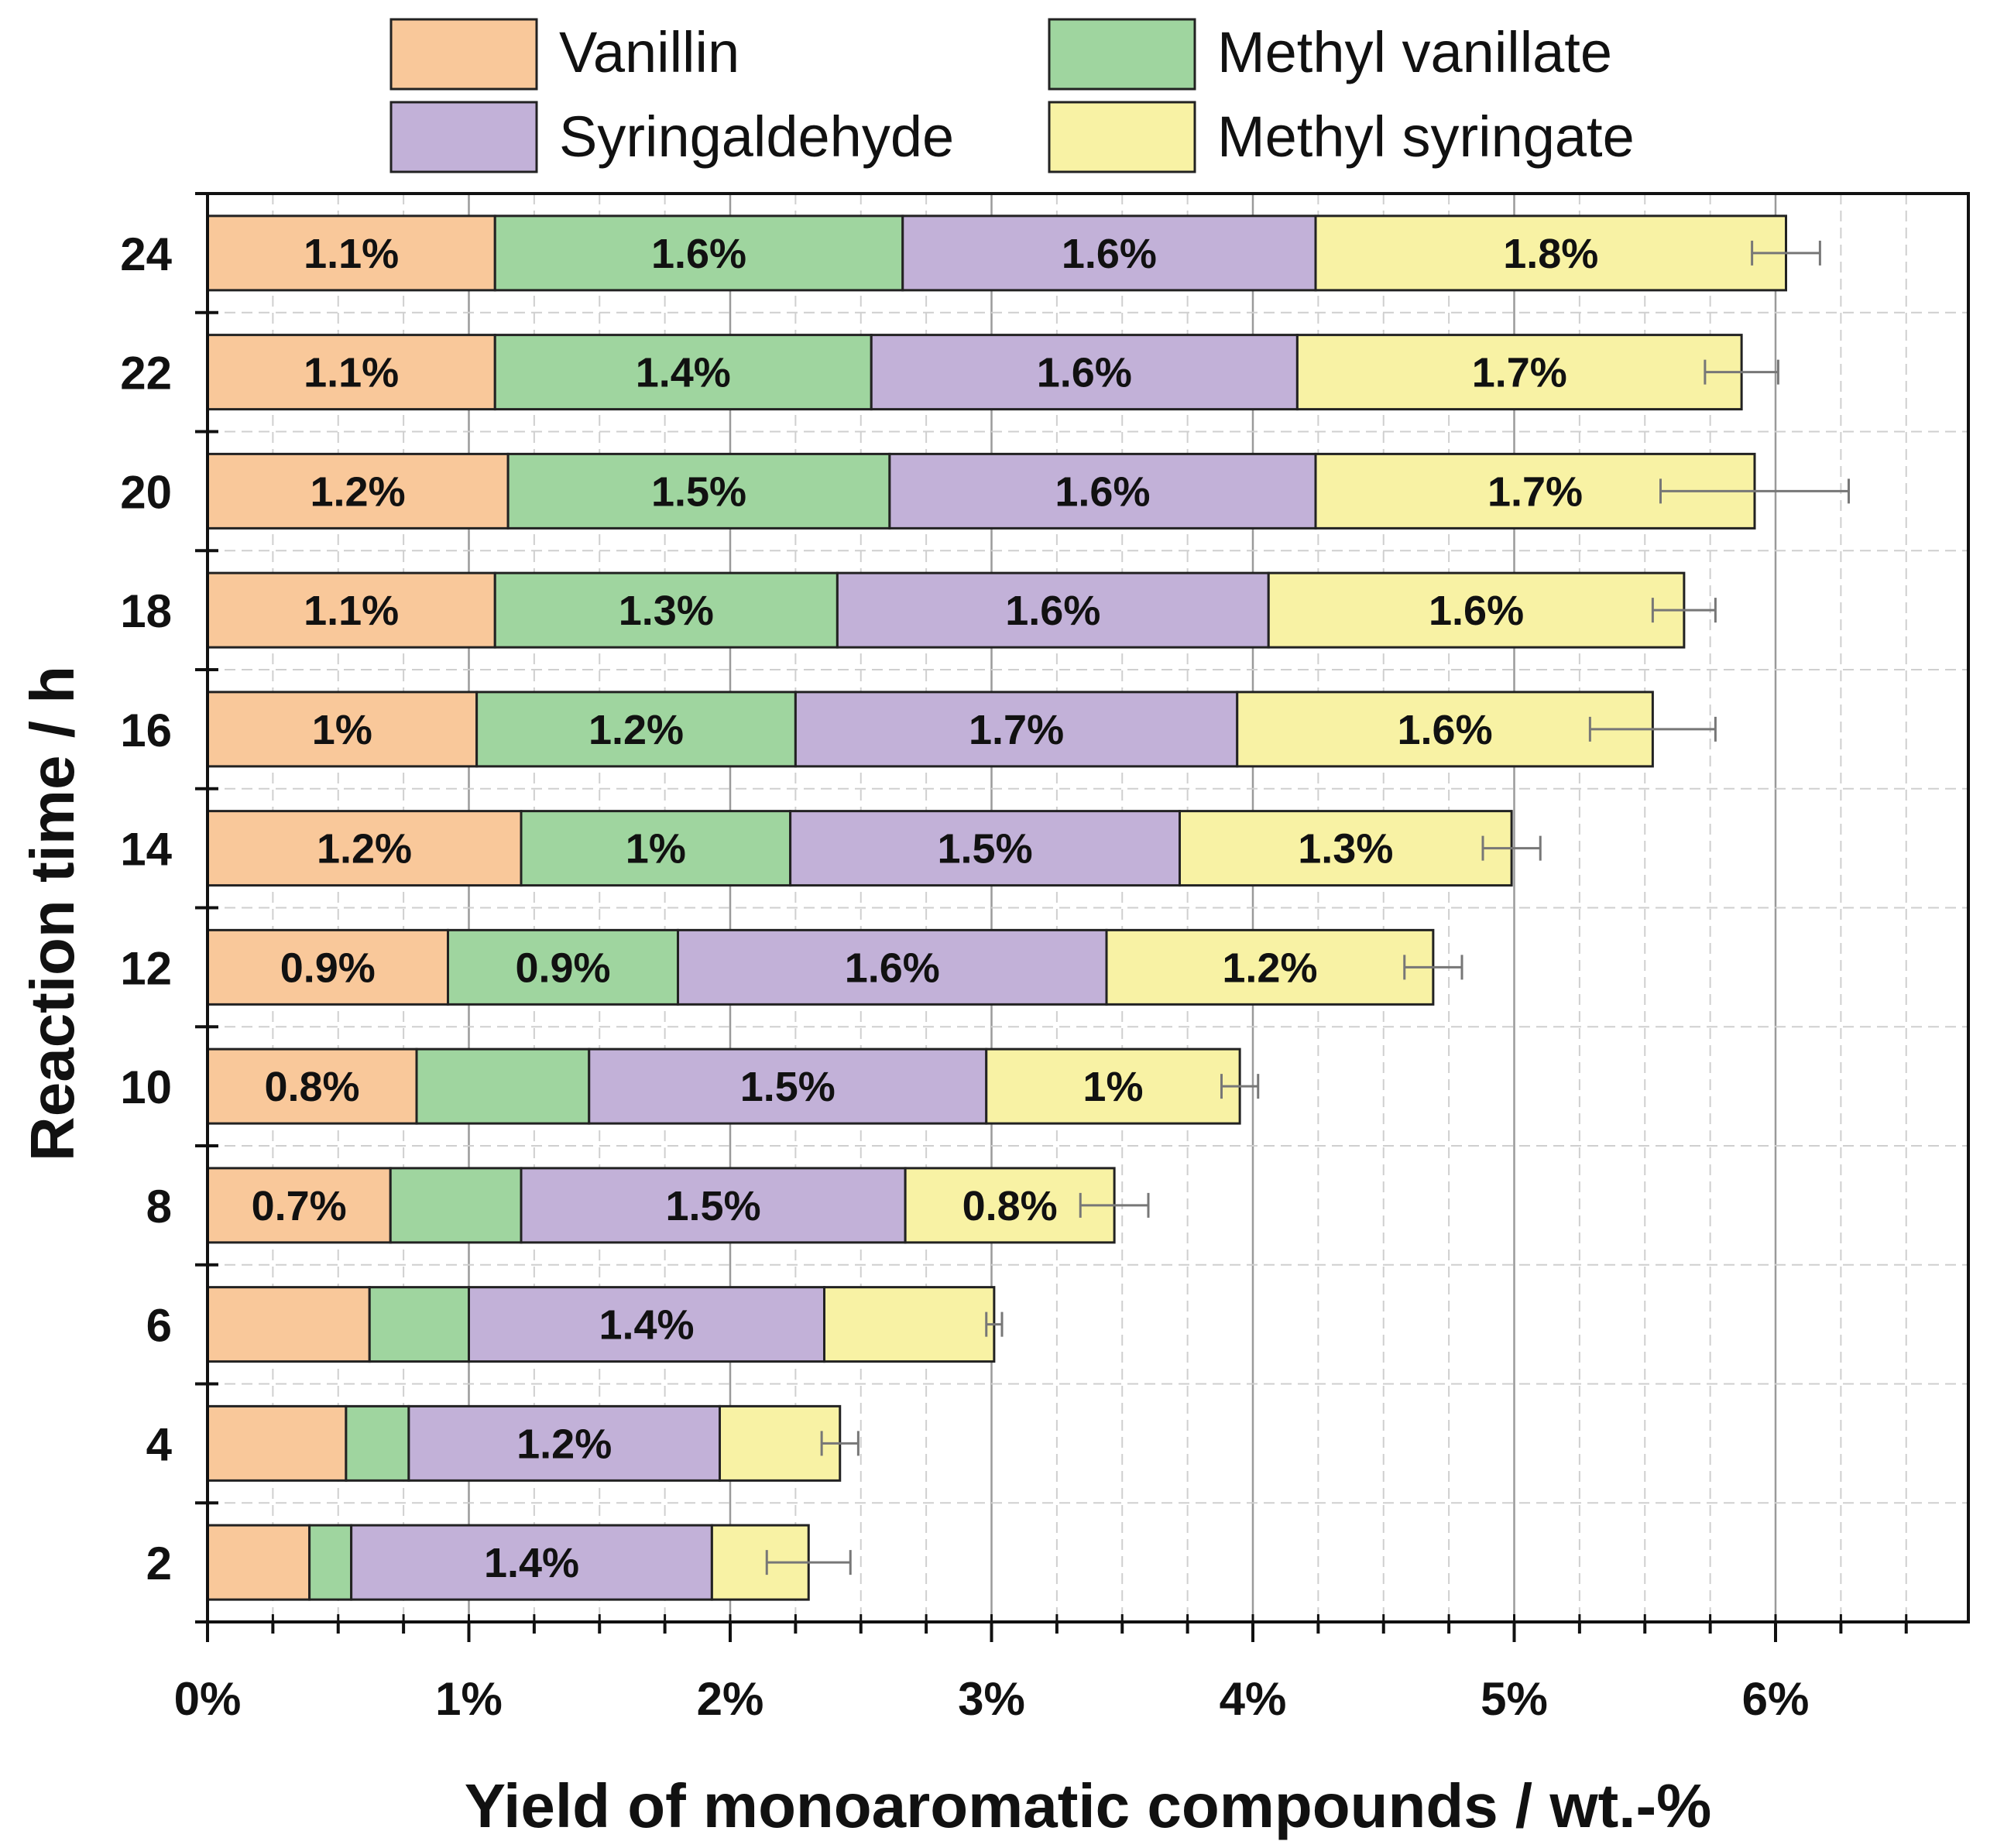 The image size is (1997, 1848). Describe the element at coordinates (146, 730) in the screenshot. I see `y-tick-label: 16` at that location.